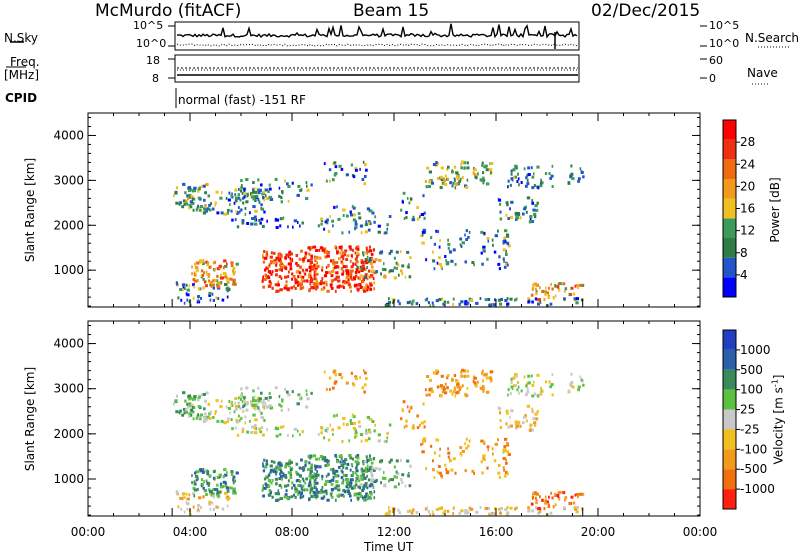 The image size is (800, 554). Describe the element at coordinates (646, 11) in the screenshot. I see `date-title: 02/Dec/2015` at that location.